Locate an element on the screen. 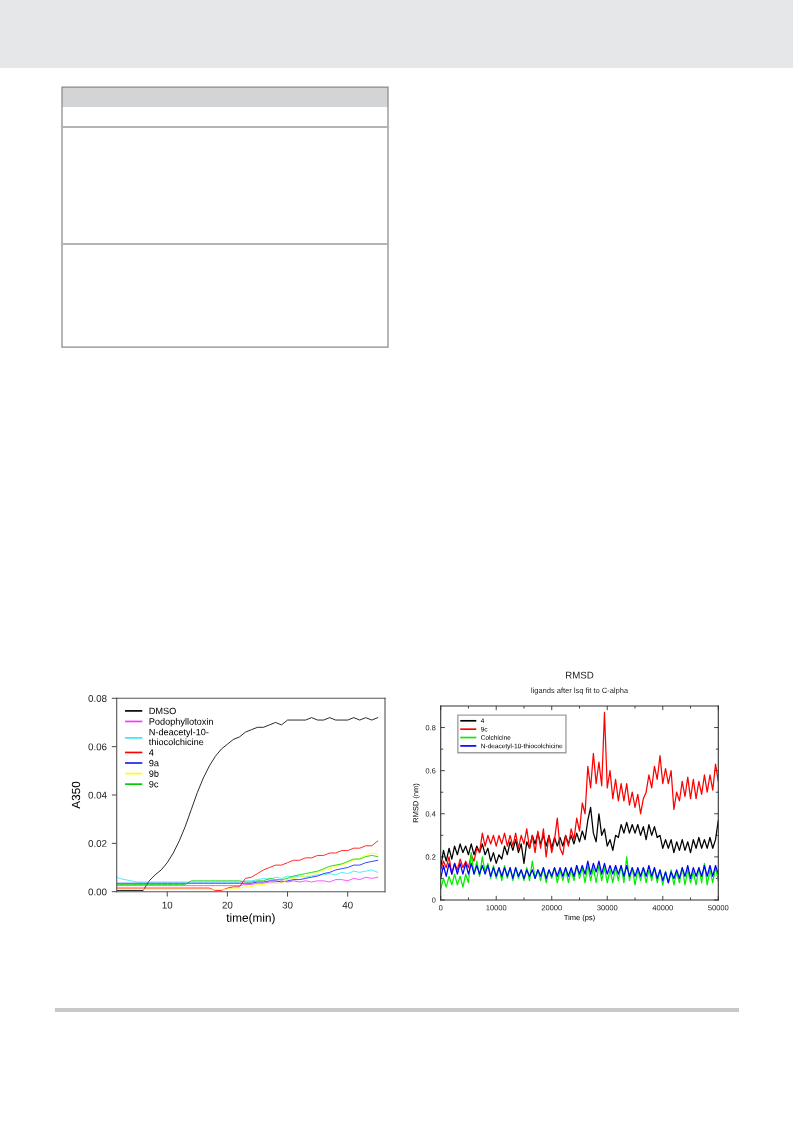  y-tick-label: 0.06 is located at coordinates (97, 747).